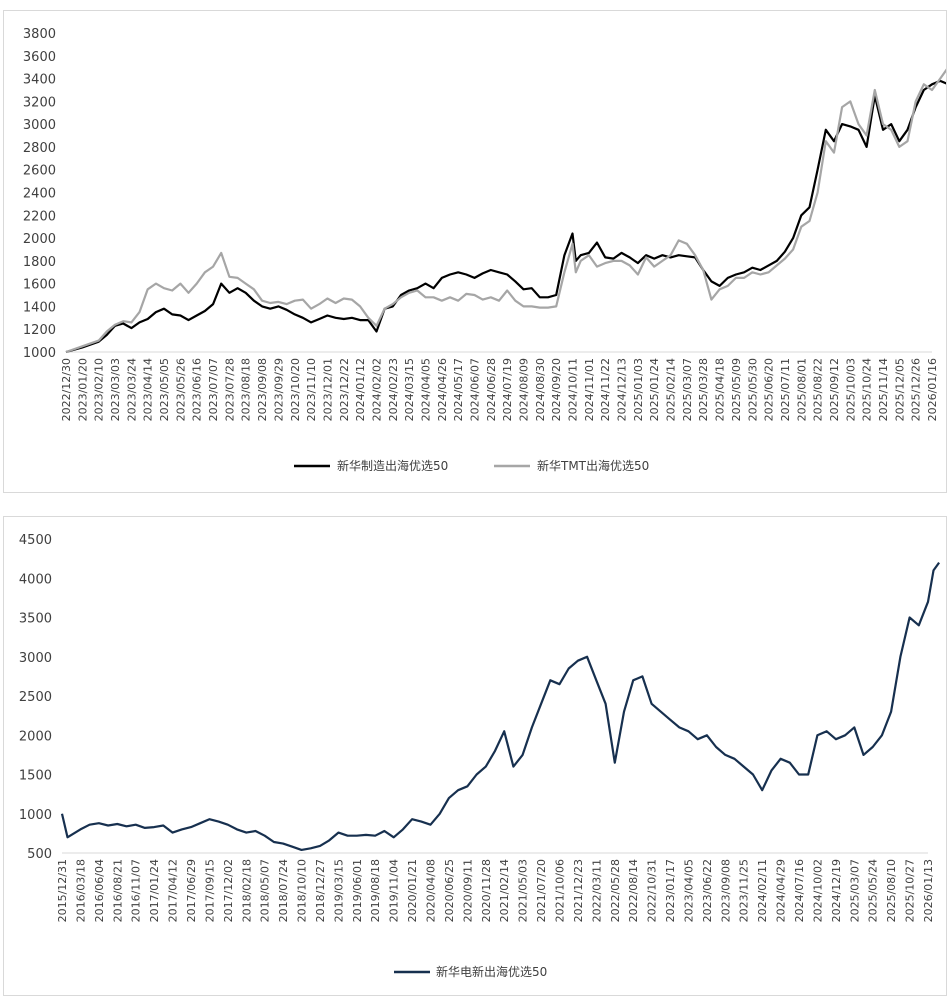  Describe the element at coordinates (605, 389) in the screenshot. I see `x-tick-label: 2024/11/22` at that location.